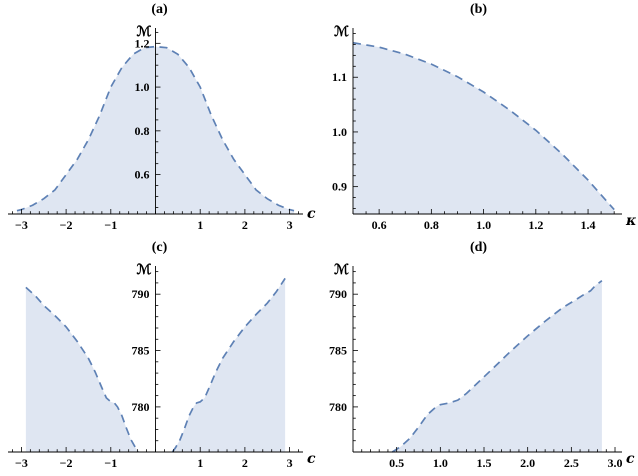 The width and height of the screenshot is (638, 476). I want to click on svg-text: 1.4, so click(588, 225).